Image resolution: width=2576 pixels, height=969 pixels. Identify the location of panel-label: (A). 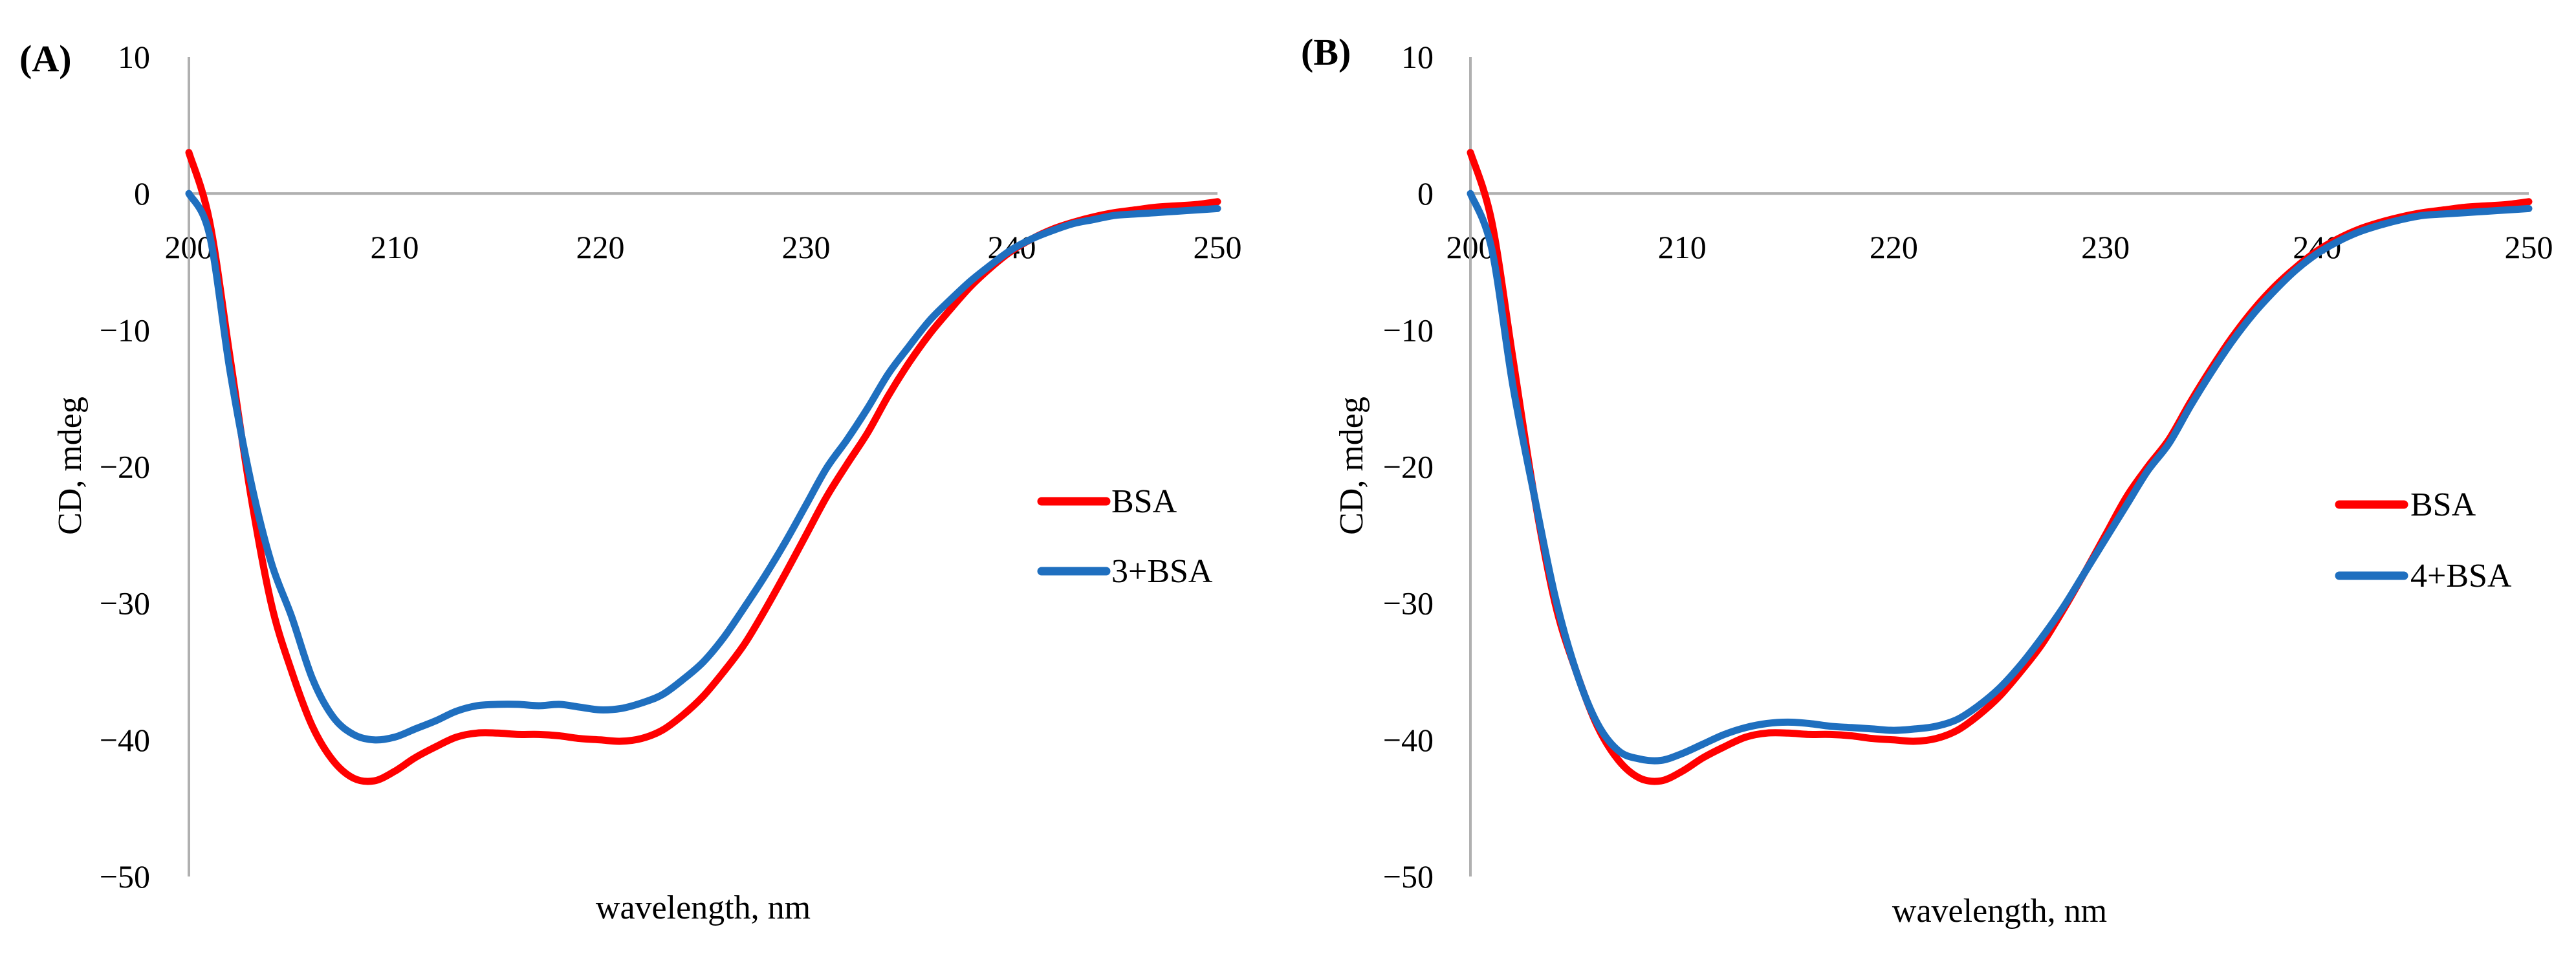
(45, 59).